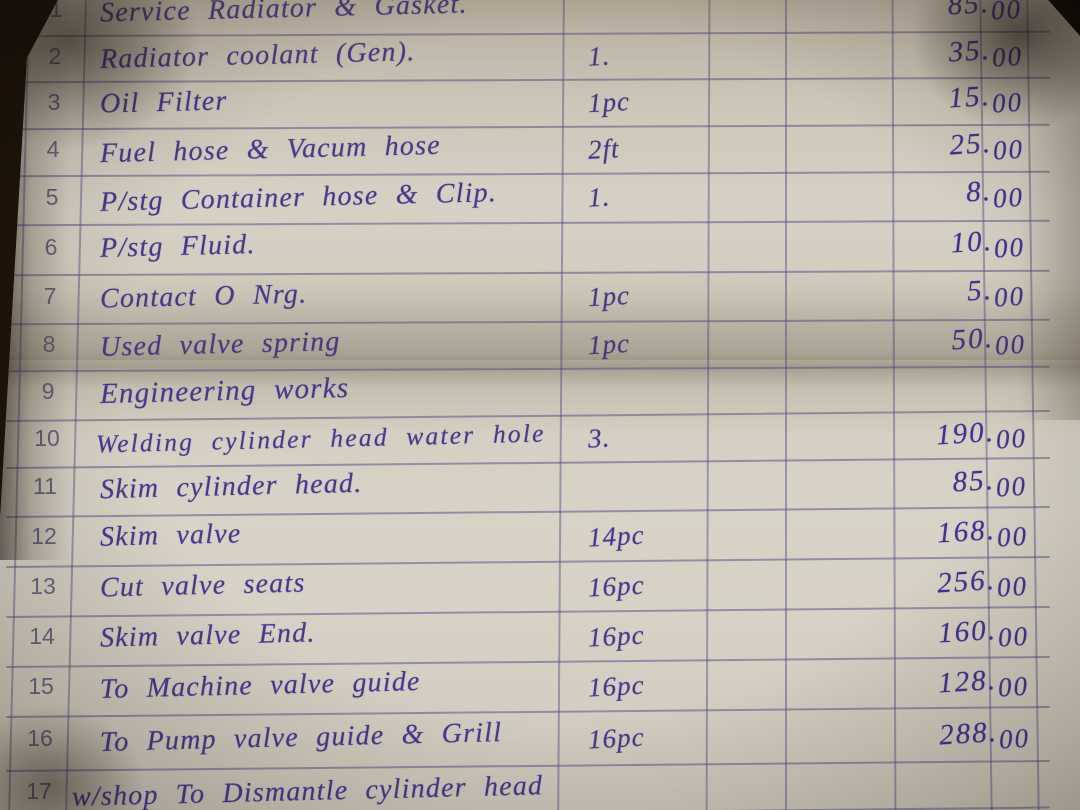 This screenshot has height=810, width=1080. What do you see at coordinates (604, 149) in the screenshot?
I see `item-quantity: 2ft` at bounding box center [604, 149].